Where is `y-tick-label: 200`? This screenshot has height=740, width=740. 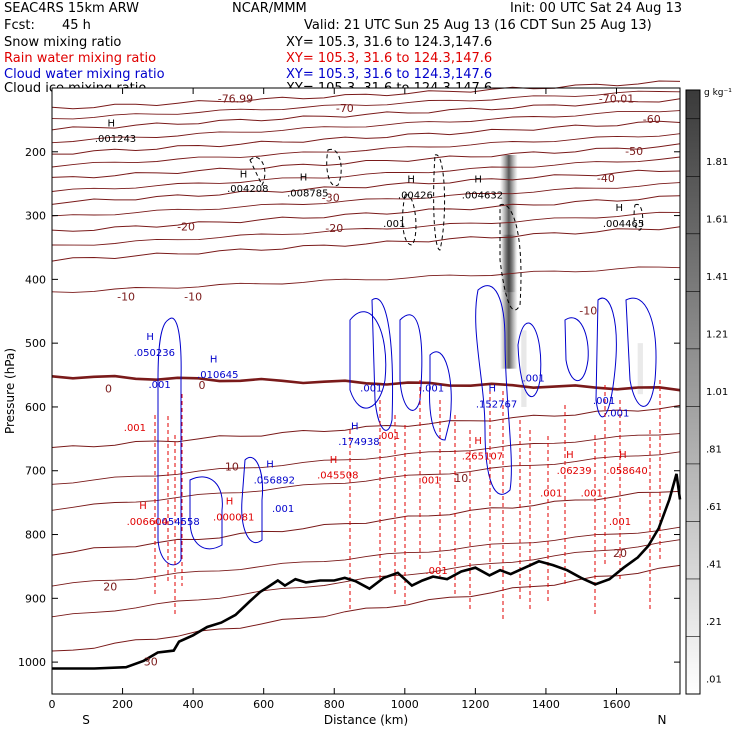
y-tick-label: 200 is located at coordinates (35, 152).